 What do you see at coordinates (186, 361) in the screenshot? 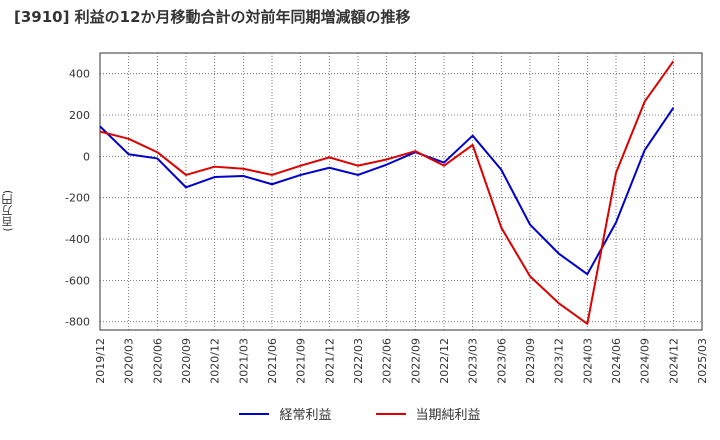
I see `x-tick-label: 2020/09` at bounding box center [186, 361].